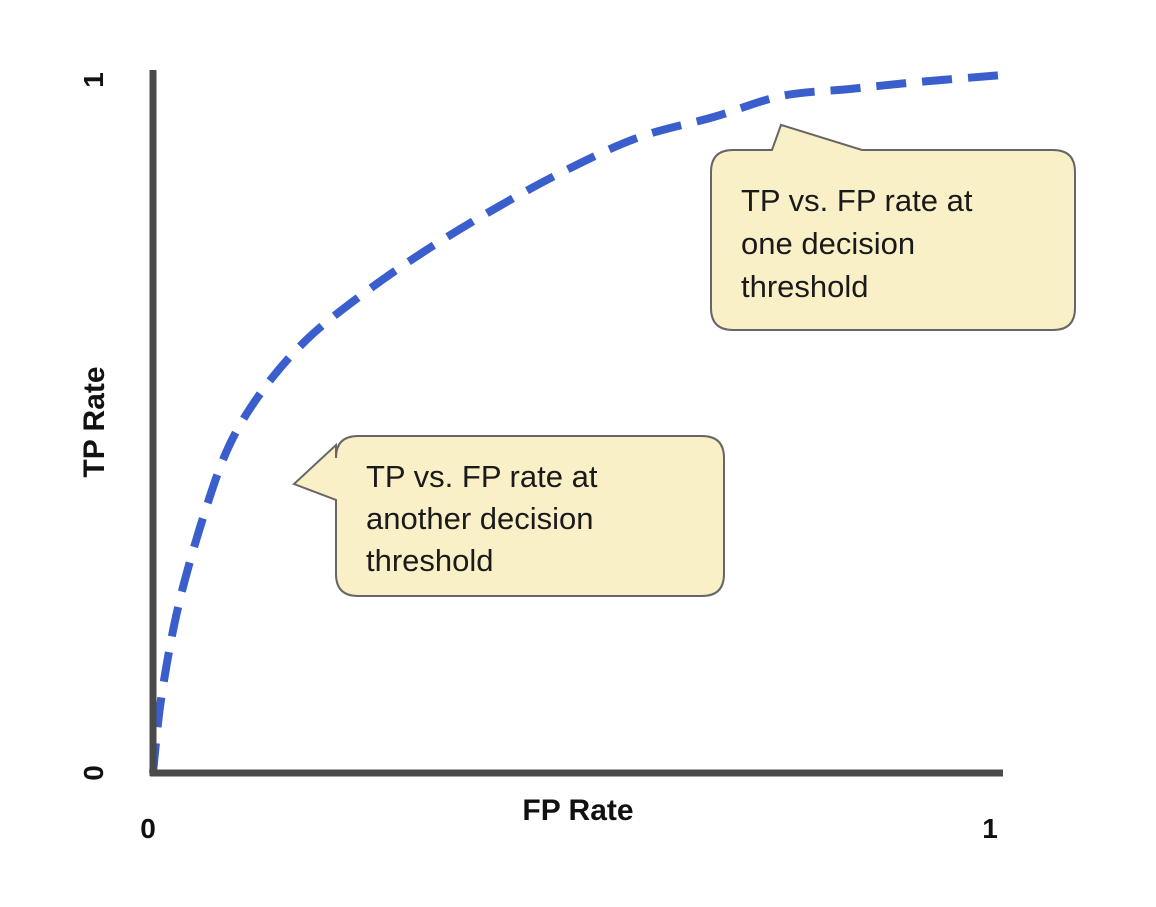 This screenshot has height=907, width=1156. Describe the element at coordinates (577, 810) in the screenshot. I see `x-axis-title: FP Rate` at that location.